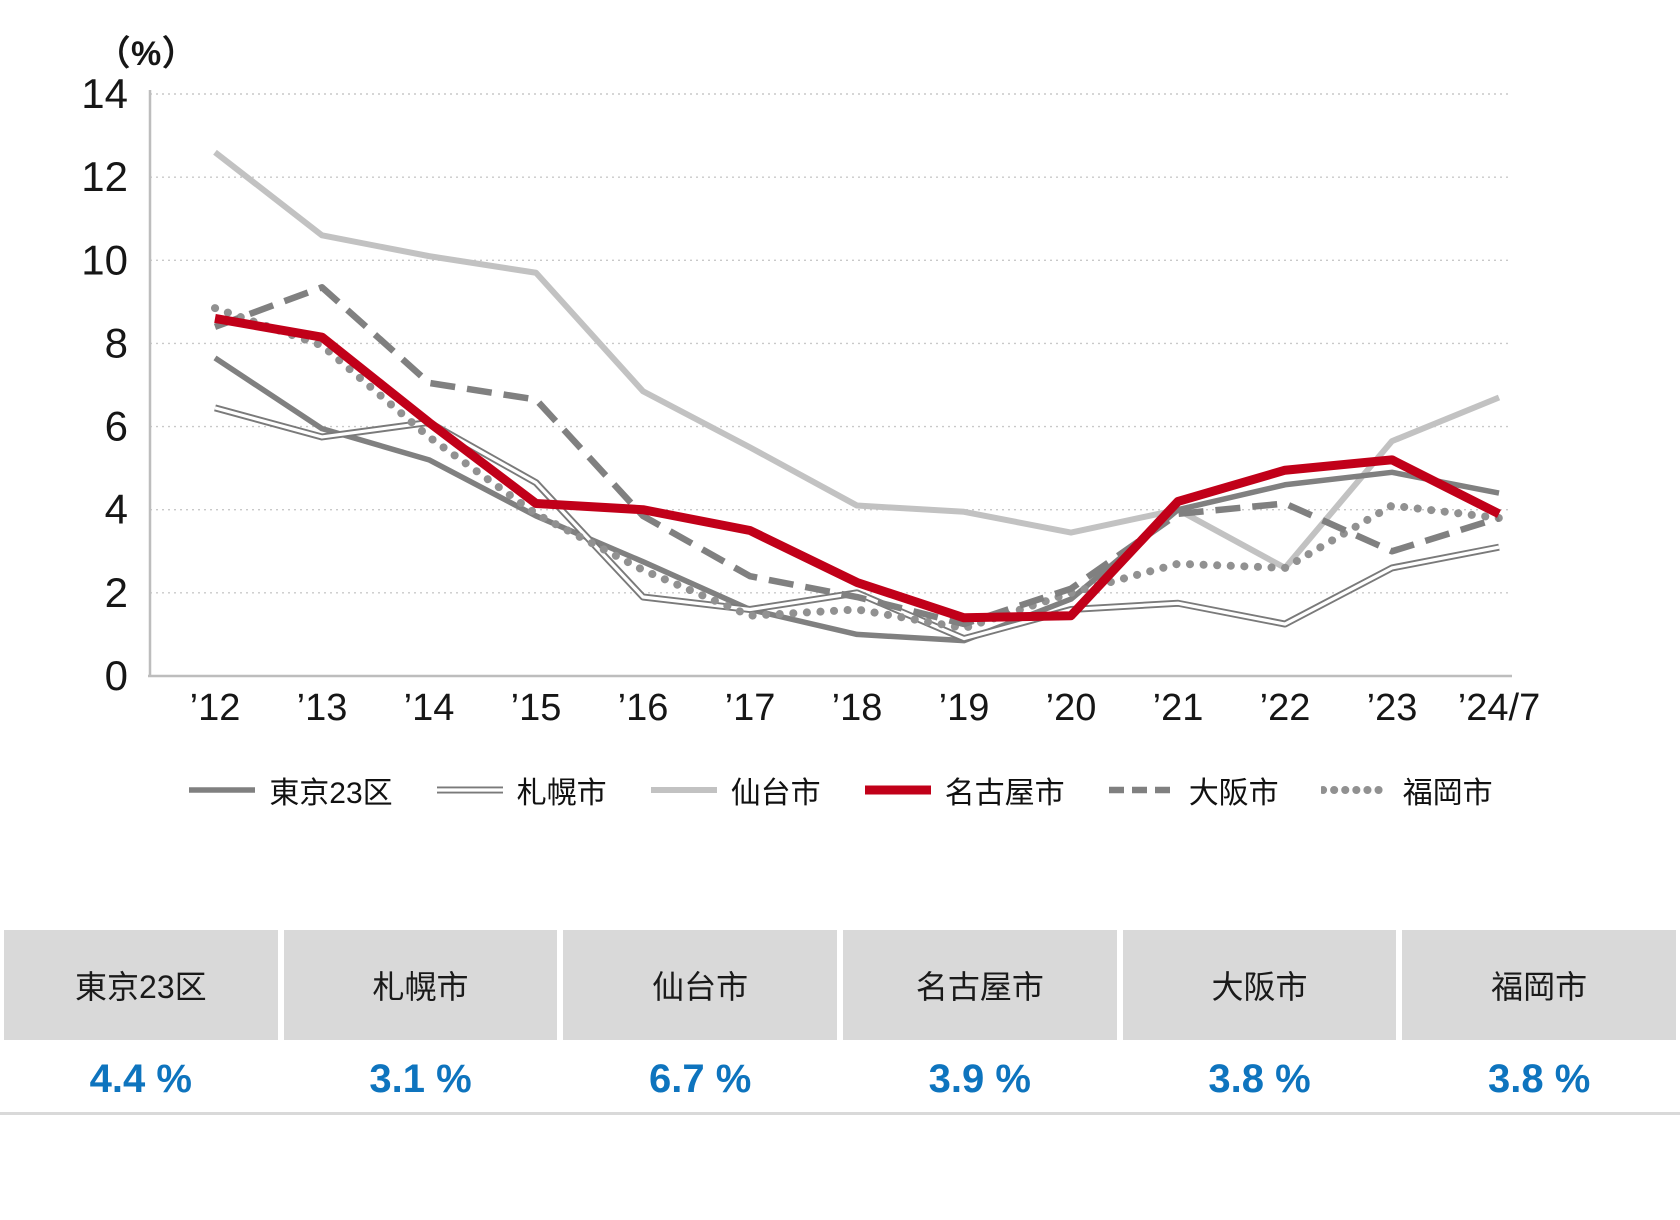  I want to click on table-header-1: 札幌市, so click(420, 985).